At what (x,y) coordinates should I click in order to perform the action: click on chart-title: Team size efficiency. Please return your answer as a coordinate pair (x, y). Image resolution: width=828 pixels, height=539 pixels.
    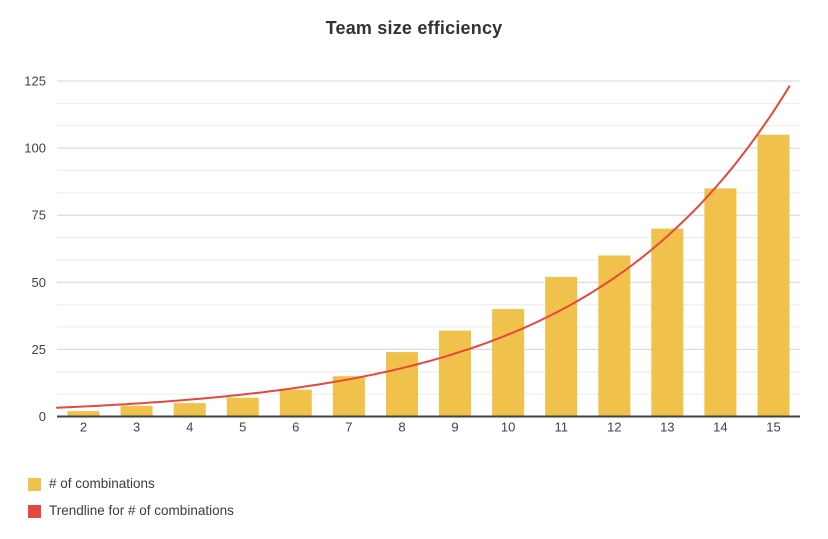
    Looking at the image, I should click on (414, 28).